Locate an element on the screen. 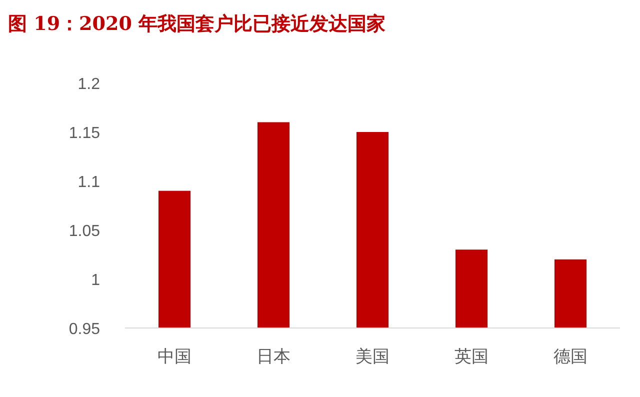 Image resolution: width=640 pixels, height=397 pixels. x-tick-label: 德国 is located at coordinates (571, 357).